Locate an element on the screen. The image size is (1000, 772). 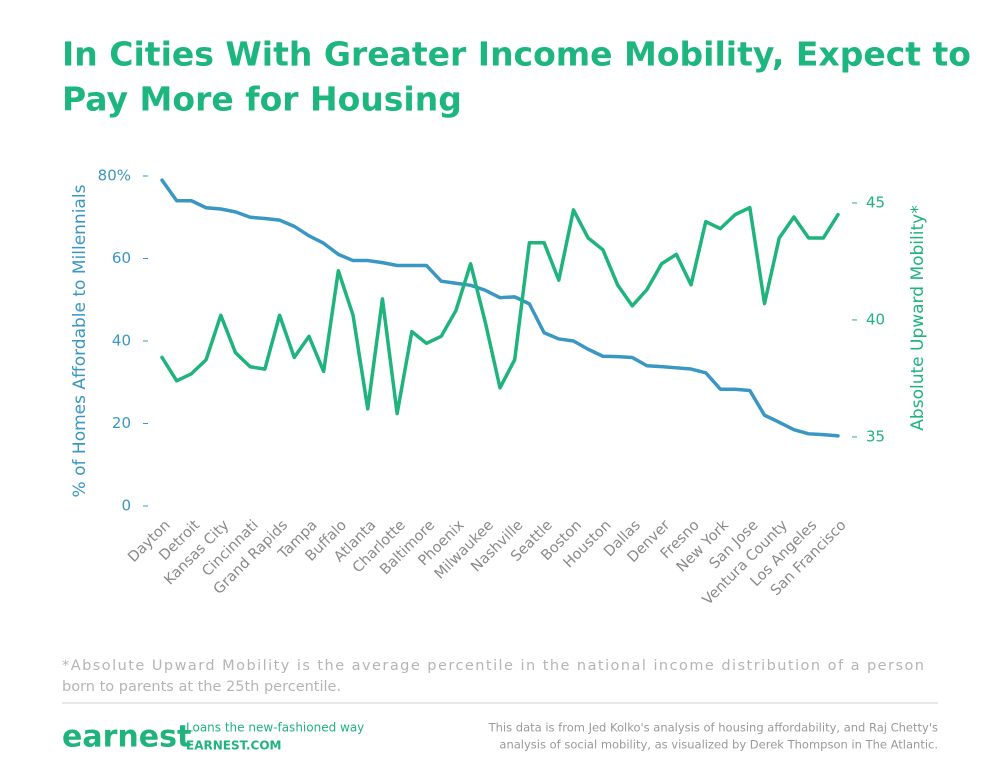
y-tick-label: 60 is located at coordinates (121, 258).